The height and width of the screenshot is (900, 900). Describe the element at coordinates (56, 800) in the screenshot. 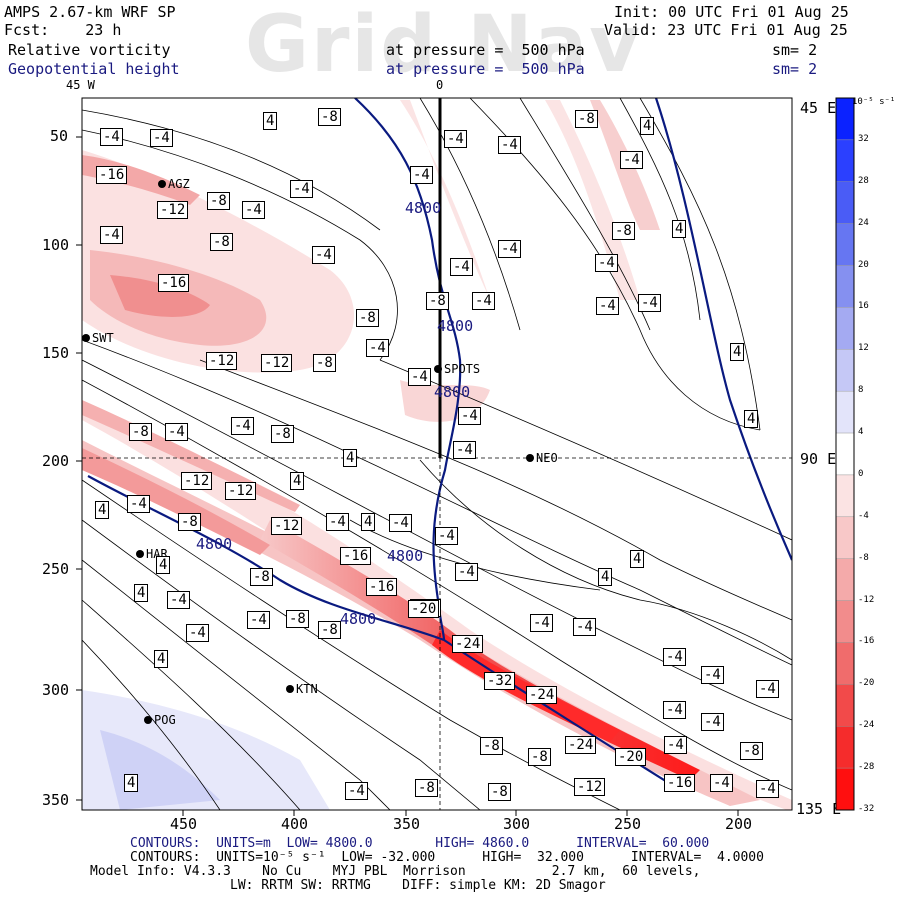

I see `y-tick-label: 350` at that location.